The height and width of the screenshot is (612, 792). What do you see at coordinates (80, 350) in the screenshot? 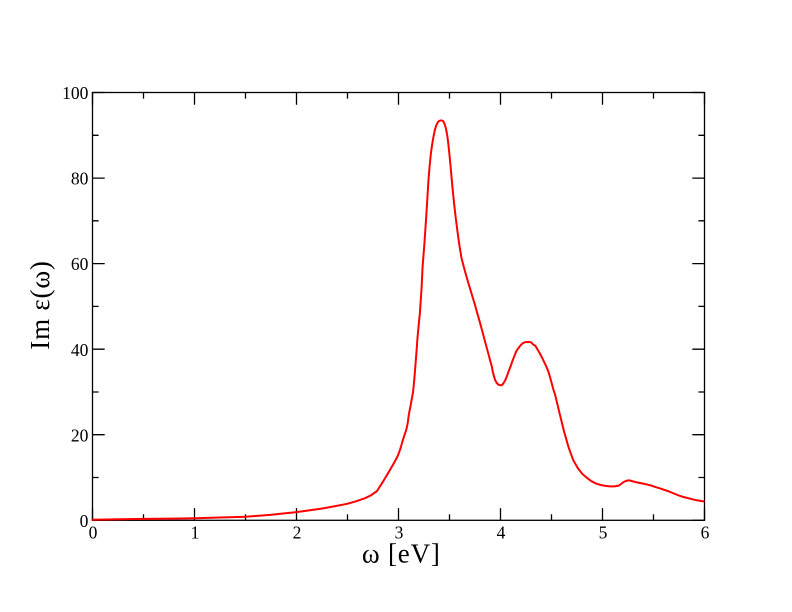
I see `svg-text: 40` at bounding box center [80, 350].